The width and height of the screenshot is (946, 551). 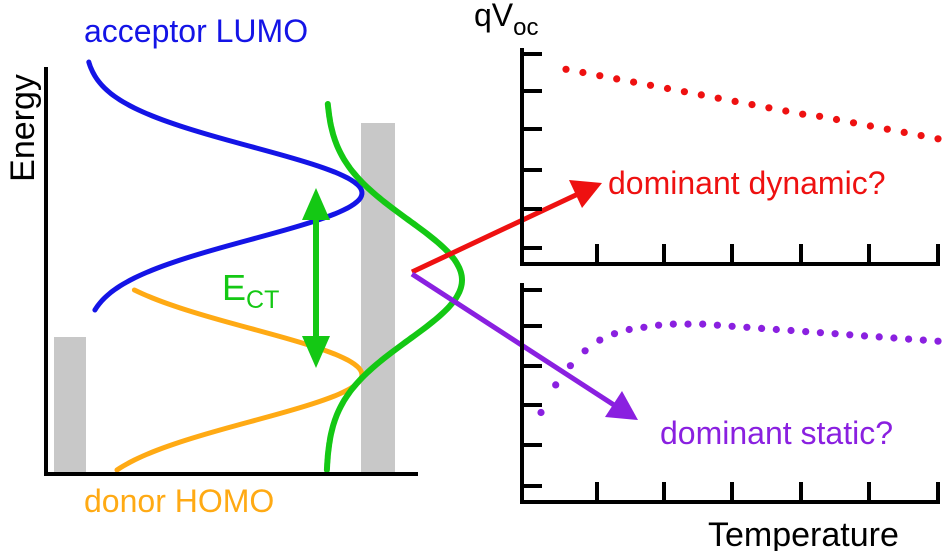 What do you see at coordinates (225, 186) in the screenshot?
I see `acceptor-lumo-curve` at bounding box center [225, 186].